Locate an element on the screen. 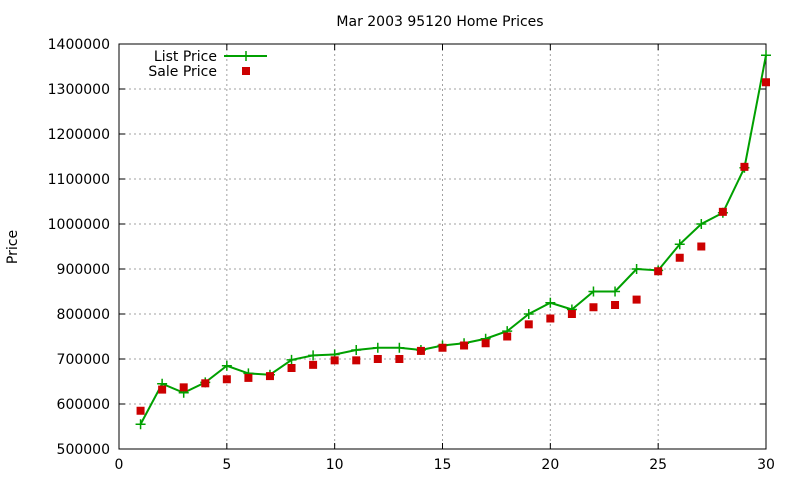 This screenshot has height=480, width=800. x-tick-label: 0 is located at coordinates (119, 465).